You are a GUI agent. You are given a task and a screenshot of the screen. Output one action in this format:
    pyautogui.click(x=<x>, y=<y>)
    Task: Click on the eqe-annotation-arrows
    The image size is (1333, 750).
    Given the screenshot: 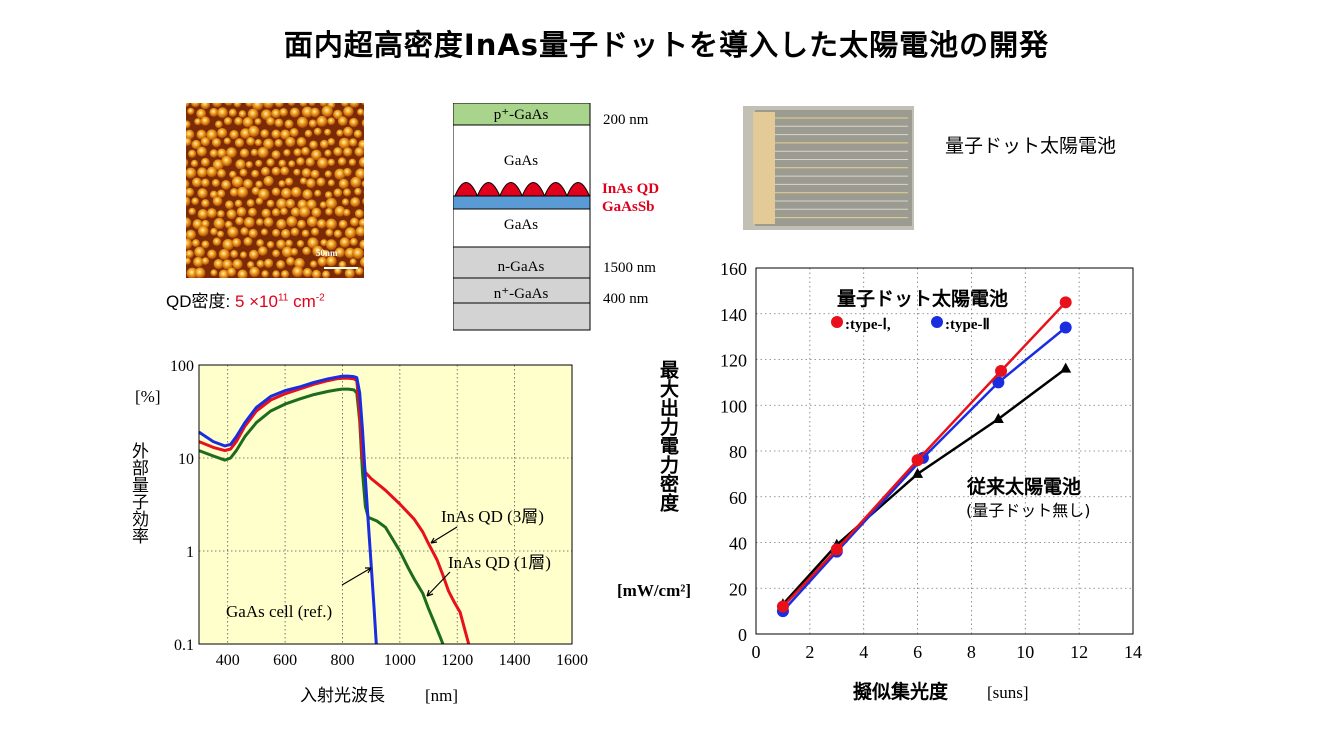 What is the action you would take?
    pyautogui.click(x=399, y=561)
    